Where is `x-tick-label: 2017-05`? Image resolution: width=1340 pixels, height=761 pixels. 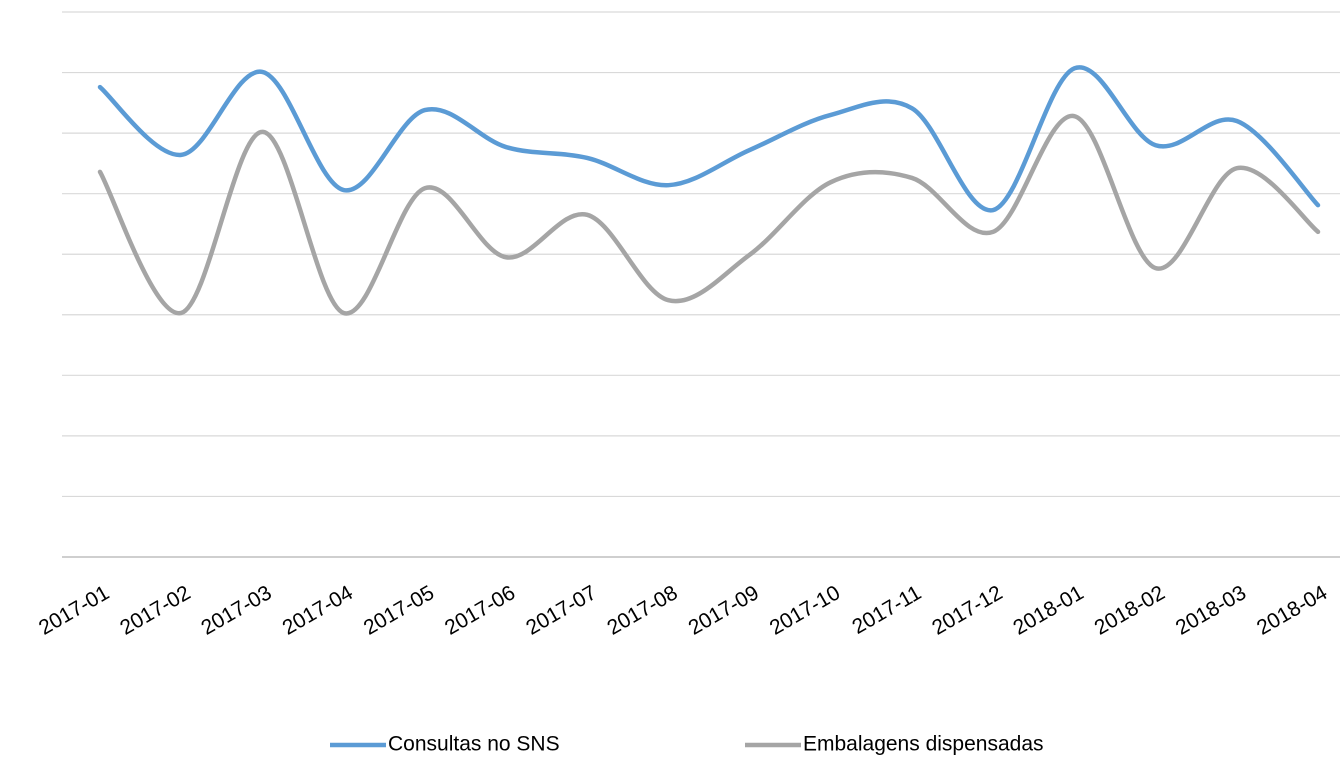 x-tick-label: 2017-05 is located at coordinates (399, 610).